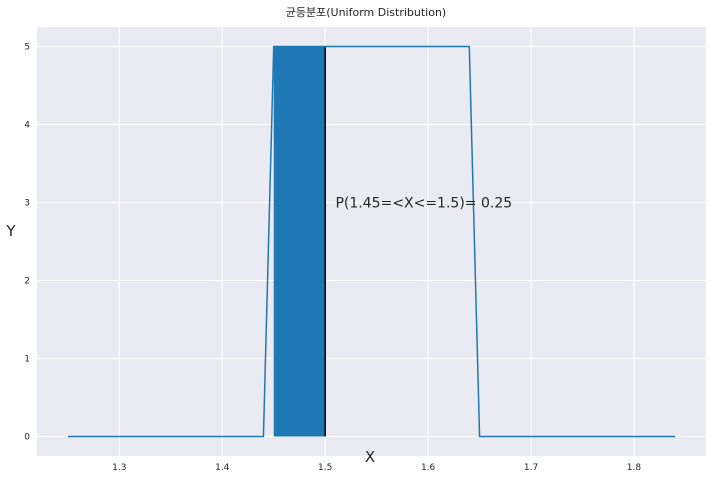 The width and height of the screenshot is (712, 500). I want to click on y-tick-labels: 0 1 2 3 4 5, so click(27, 243).